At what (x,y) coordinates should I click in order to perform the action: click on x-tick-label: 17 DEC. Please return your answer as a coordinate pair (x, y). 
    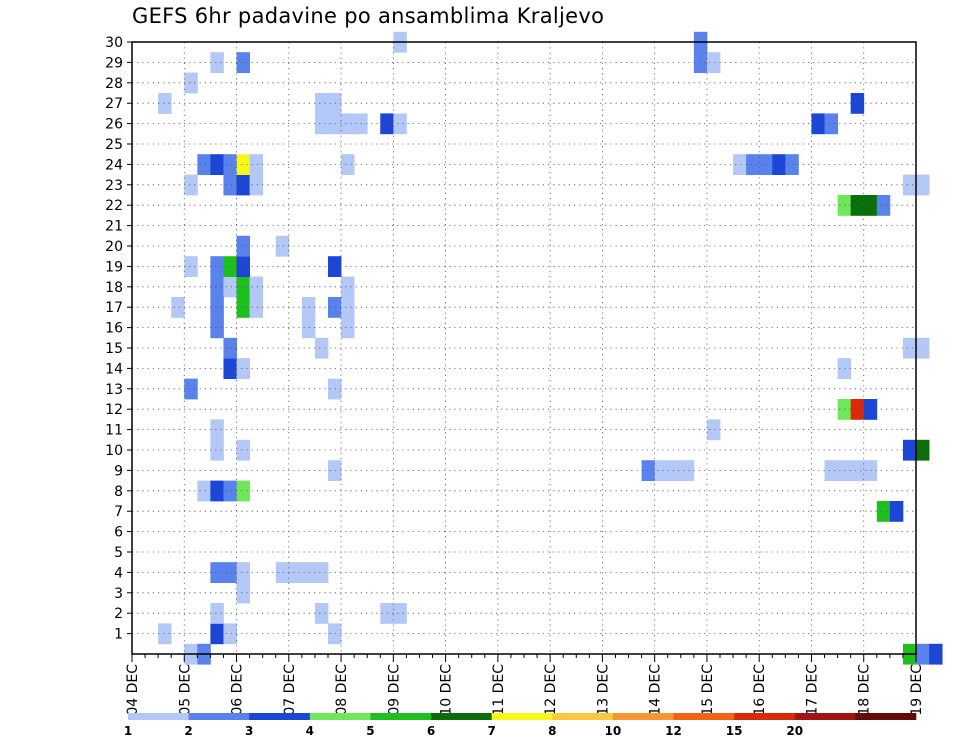
    Looking at the image, I should click on (812, 690).